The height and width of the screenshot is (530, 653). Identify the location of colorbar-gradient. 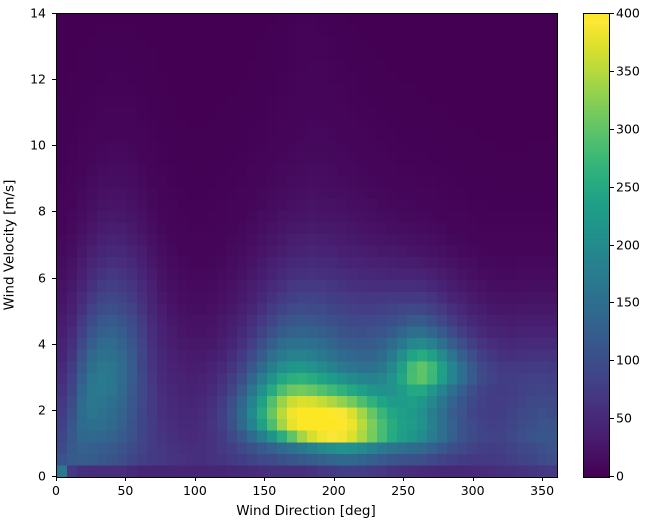
(596, 245).